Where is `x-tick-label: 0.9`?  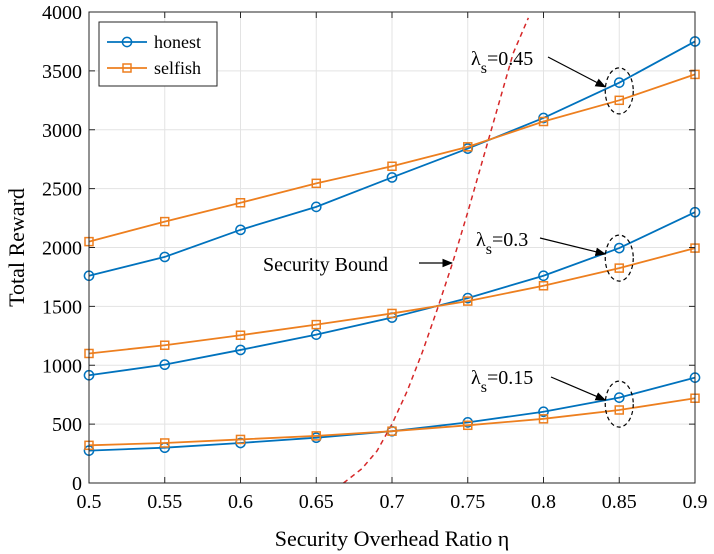 x-tick-label: 0.9 is located at coordinates (695, 502).